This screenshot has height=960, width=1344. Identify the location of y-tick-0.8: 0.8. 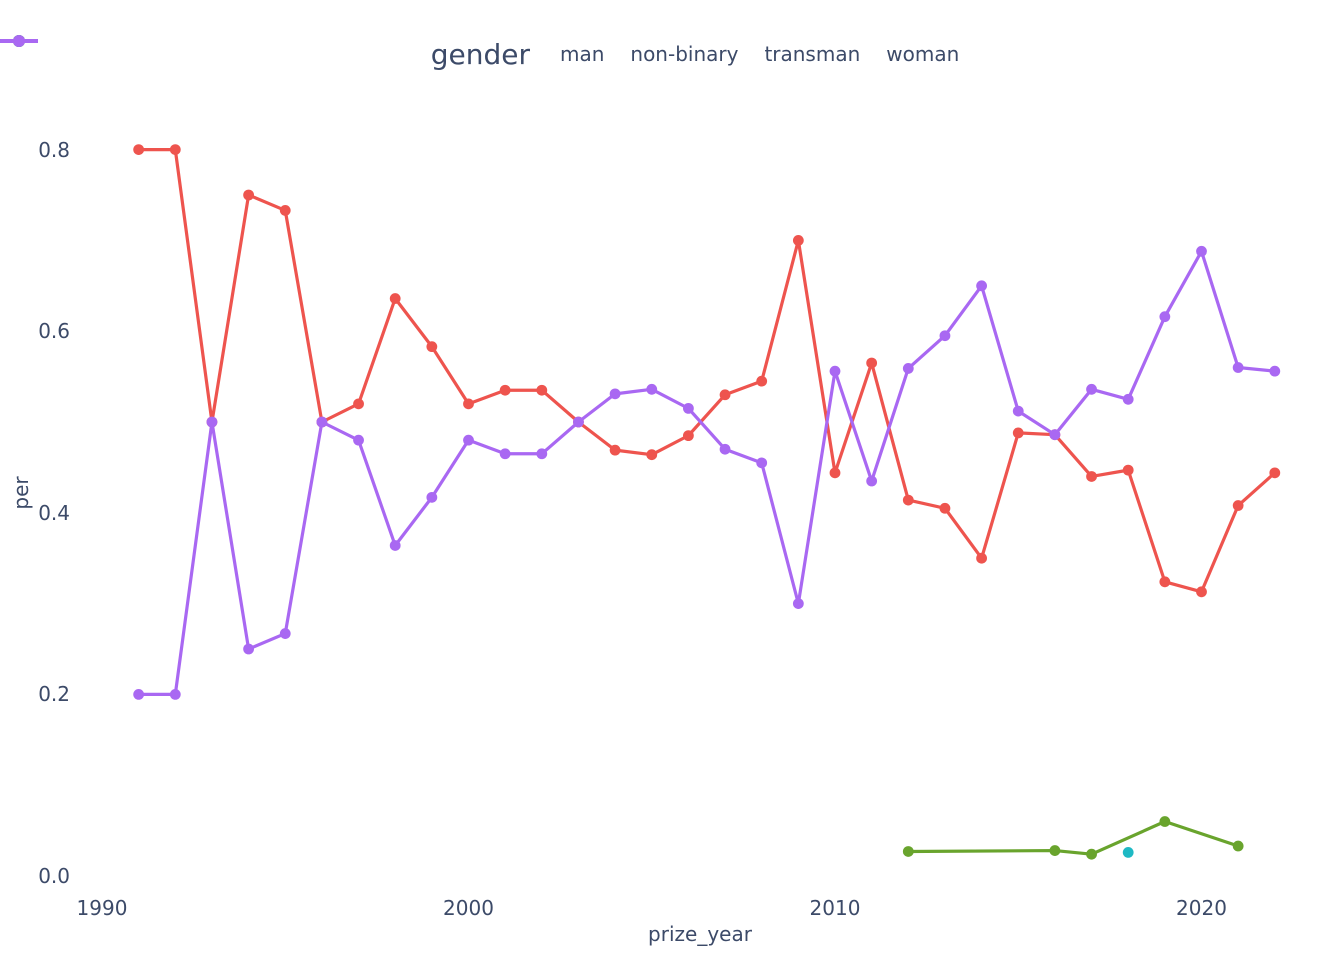
(54, 149).